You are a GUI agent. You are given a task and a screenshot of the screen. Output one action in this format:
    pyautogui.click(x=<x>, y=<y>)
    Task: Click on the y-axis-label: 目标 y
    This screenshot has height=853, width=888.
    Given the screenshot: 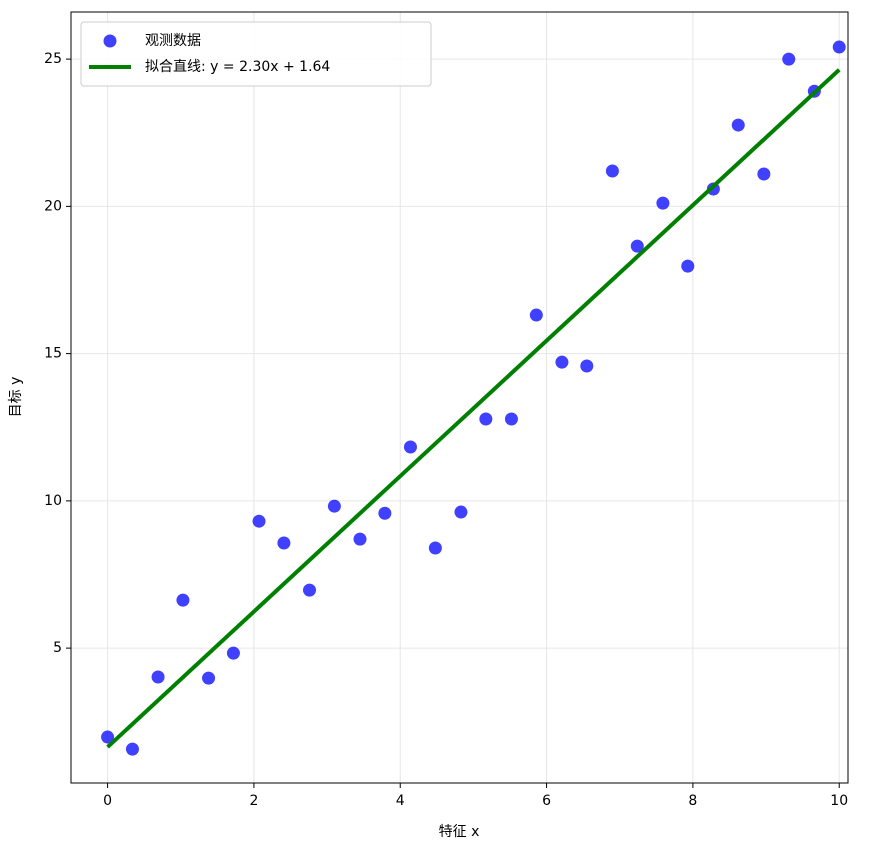 What is the action you would take?
    pyautogui.click(x=16, y=397)
    